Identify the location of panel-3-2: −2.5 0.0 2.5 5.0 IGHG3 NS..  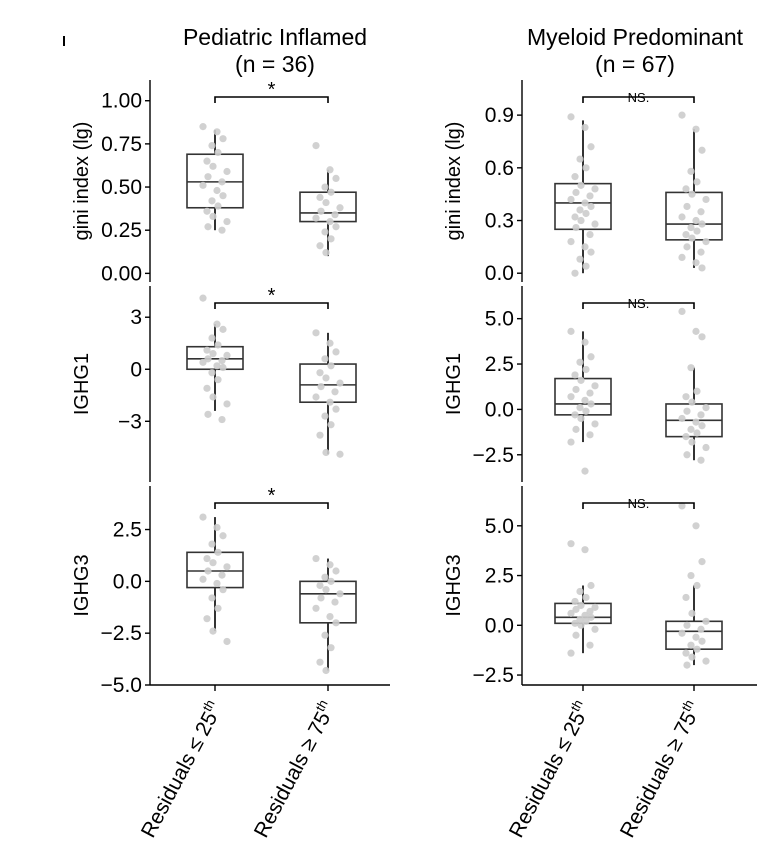
(583, 586).